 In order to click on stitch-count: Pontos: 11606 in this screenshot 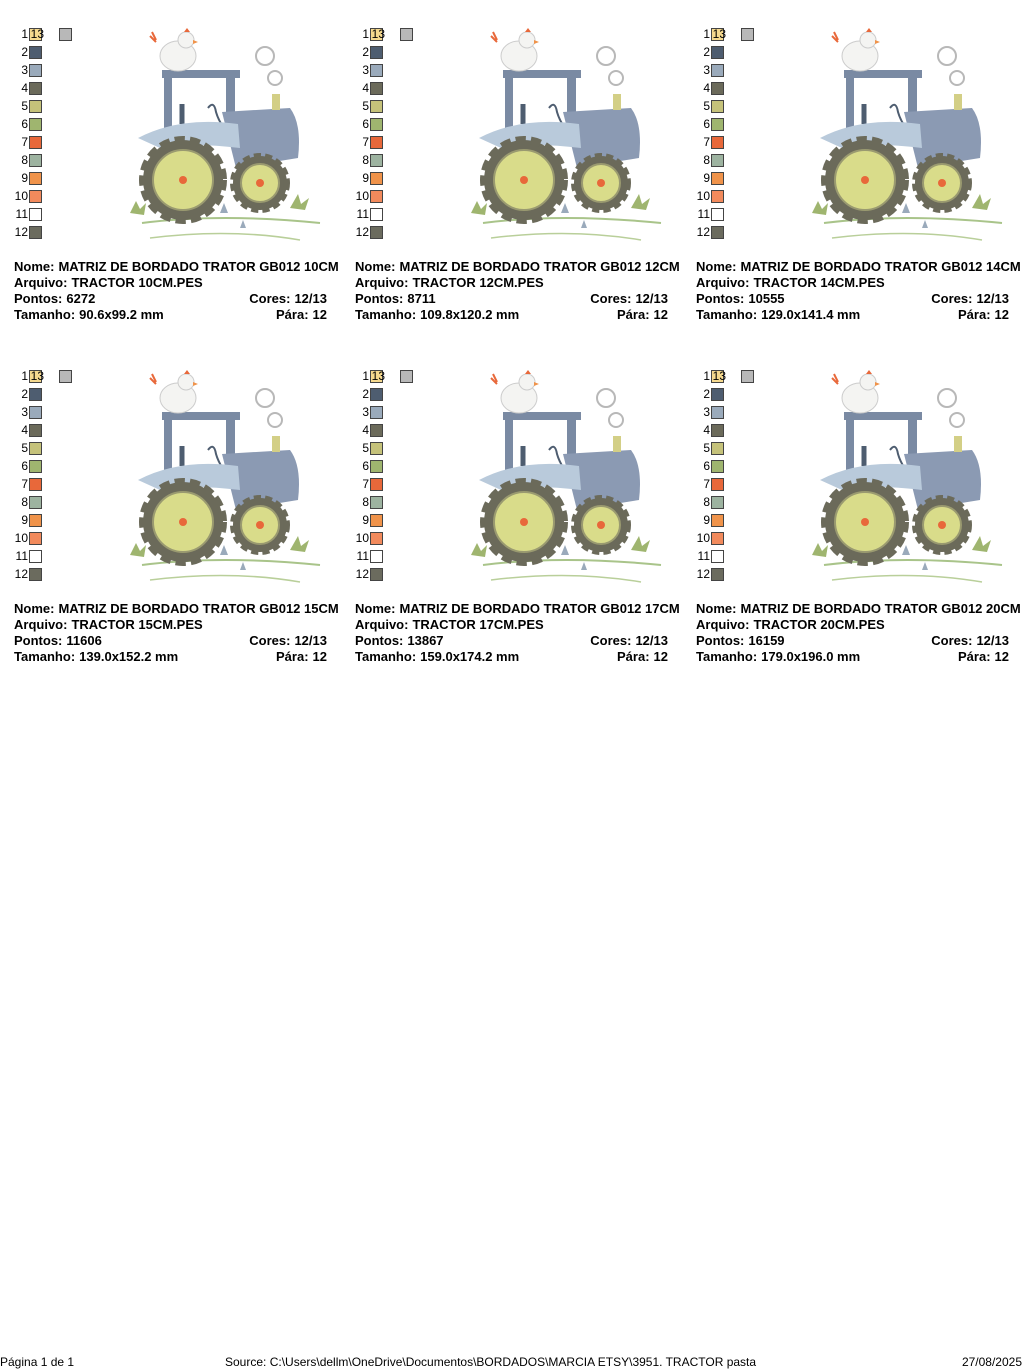, I will do `click(58, 640)`.